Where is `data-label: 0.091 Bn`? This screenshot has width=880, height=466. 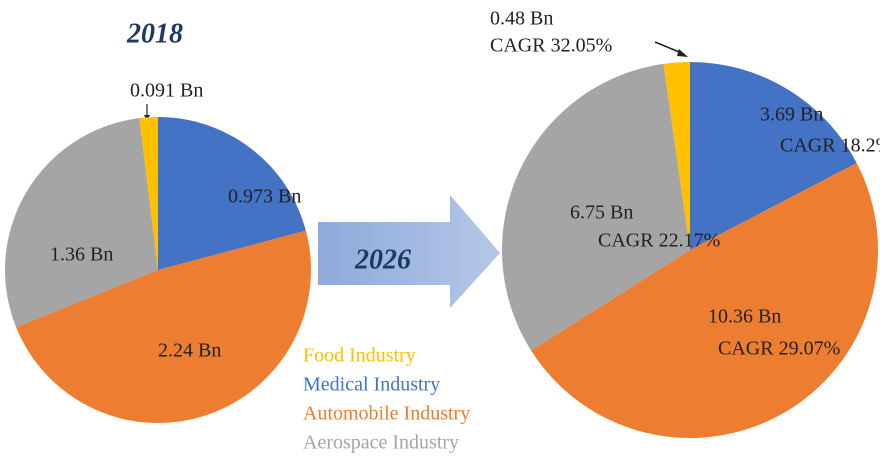 data-label: 0.091 Bn is located at coordinates (166, 91).